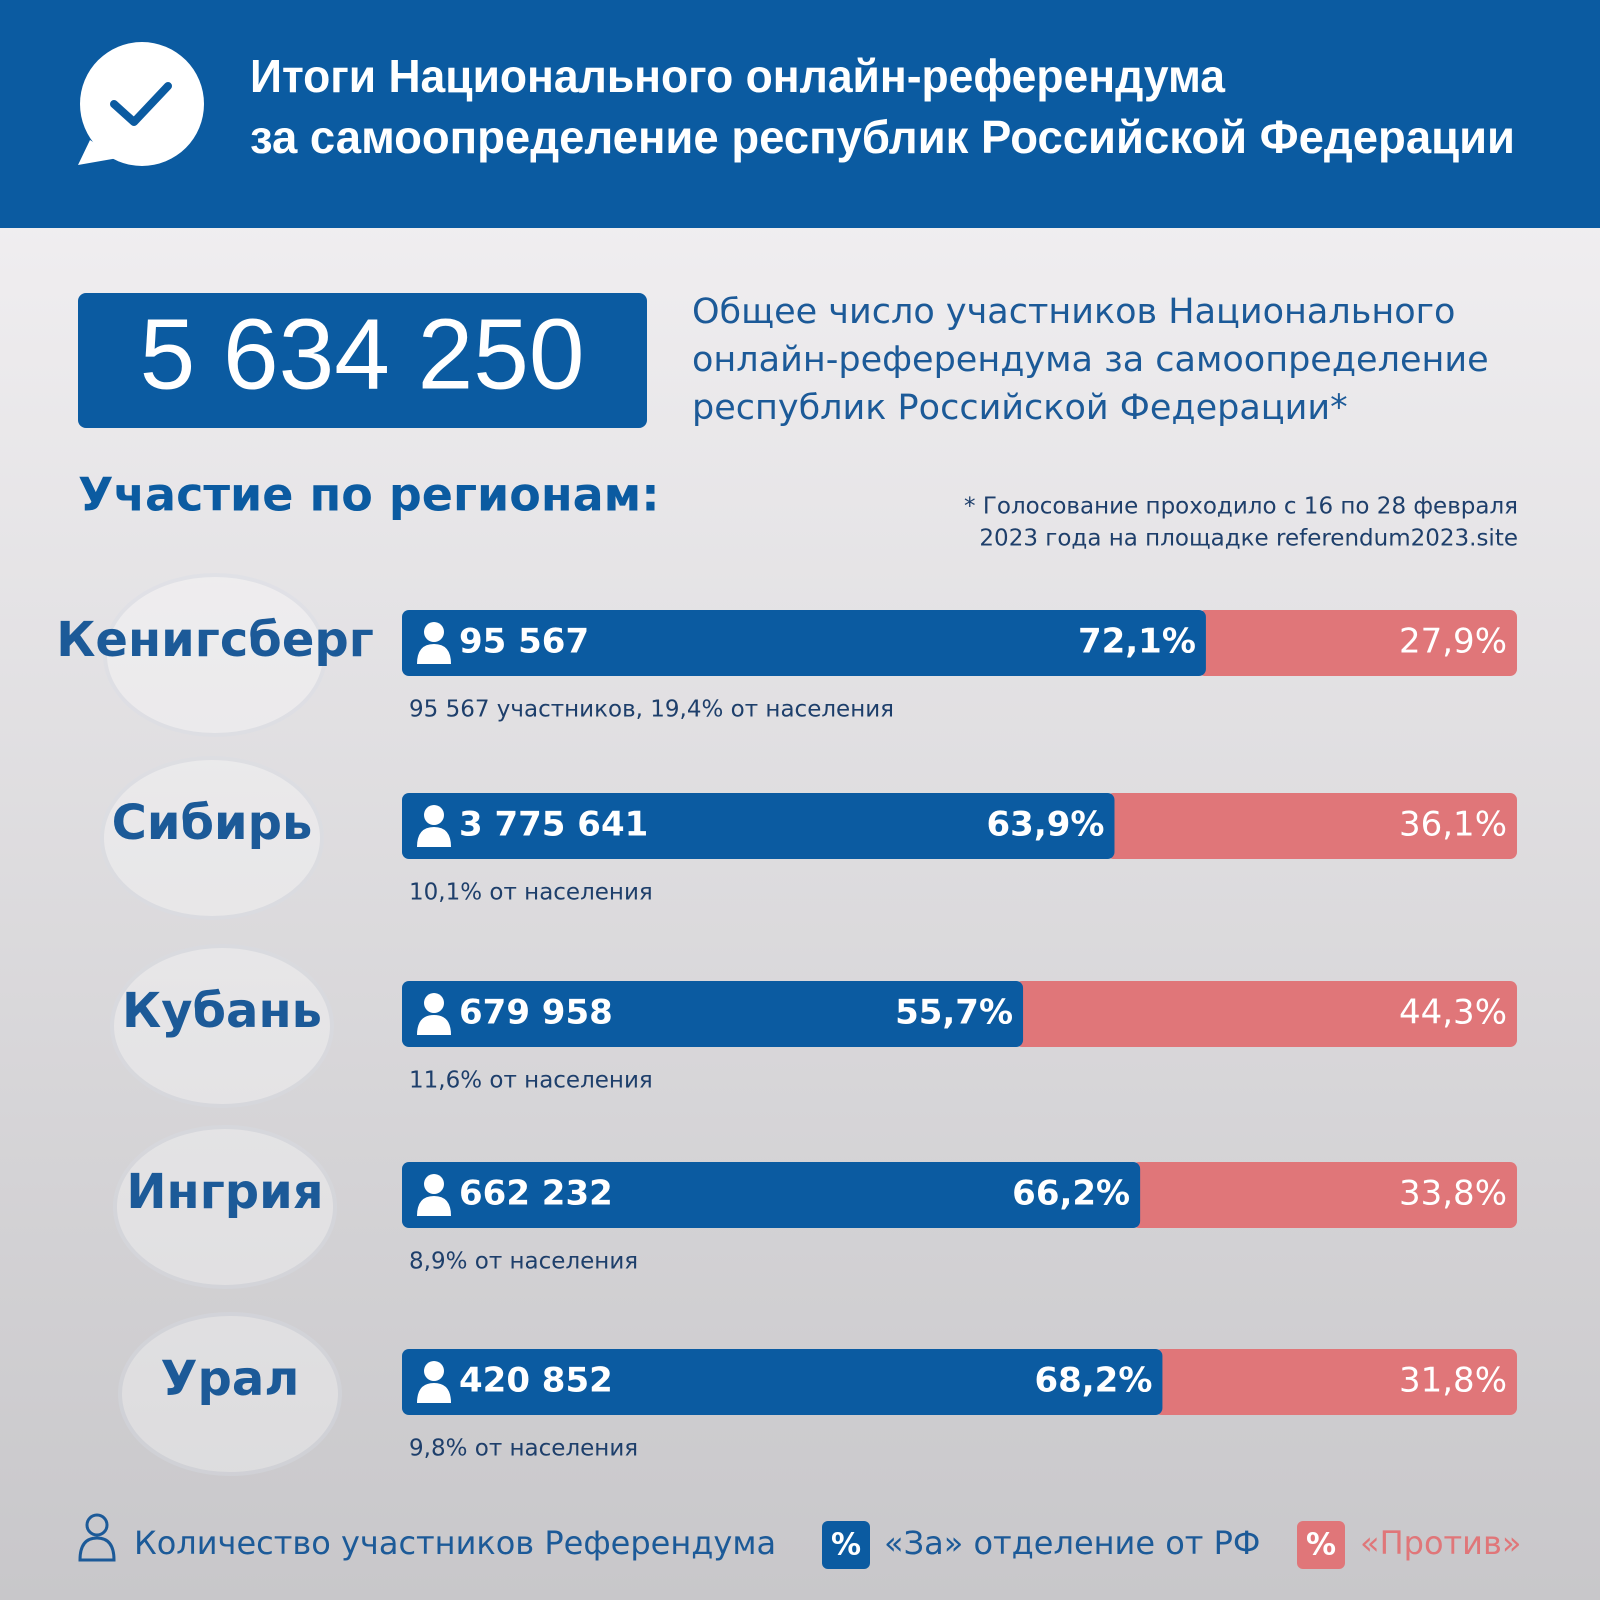  What do you see at coordinates (1093, 1381) in the screenshot?
I see `for-label: 68,2%` at bounding box center [1093, 1381].